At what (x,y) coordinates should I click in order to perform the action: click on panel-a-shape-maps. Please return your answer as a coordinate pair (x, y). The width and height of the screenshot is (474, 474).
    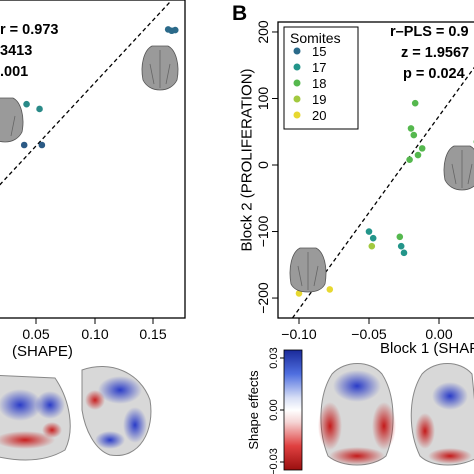
    Looking at the image, I should click on (76, 413).